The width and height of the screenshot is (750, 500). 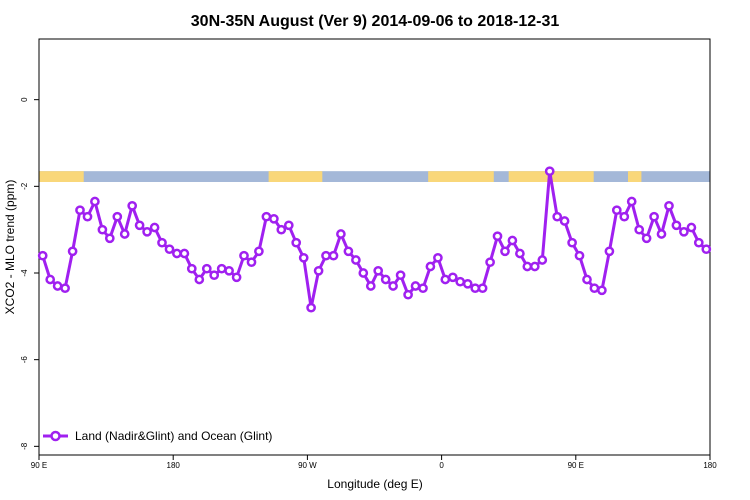 What do you see at coordinates (24, 446) in the screenshot?
I see `y-tick-label: -8` at bounding box center [24, 446].